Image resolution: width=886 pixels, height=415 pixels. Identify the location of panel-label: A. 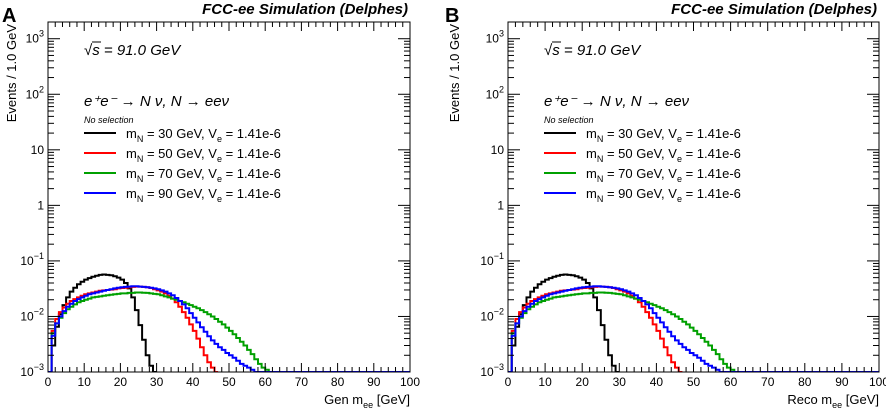
(9, 16).